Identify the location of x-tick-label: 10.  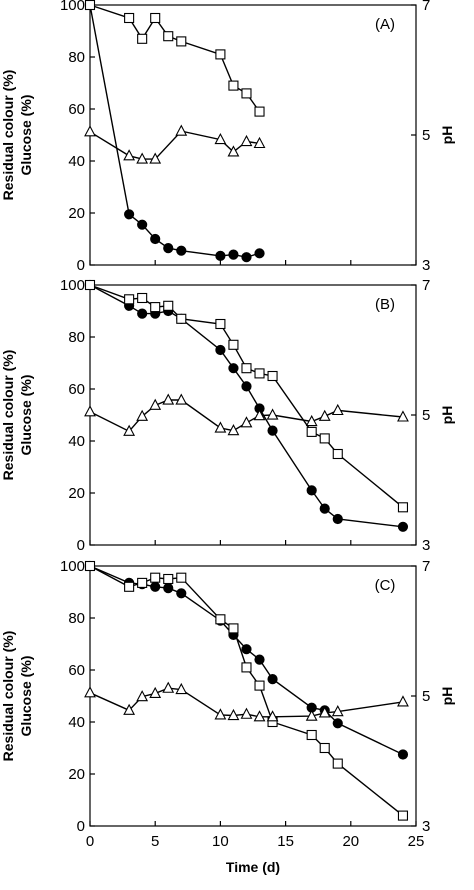
(220, 841).